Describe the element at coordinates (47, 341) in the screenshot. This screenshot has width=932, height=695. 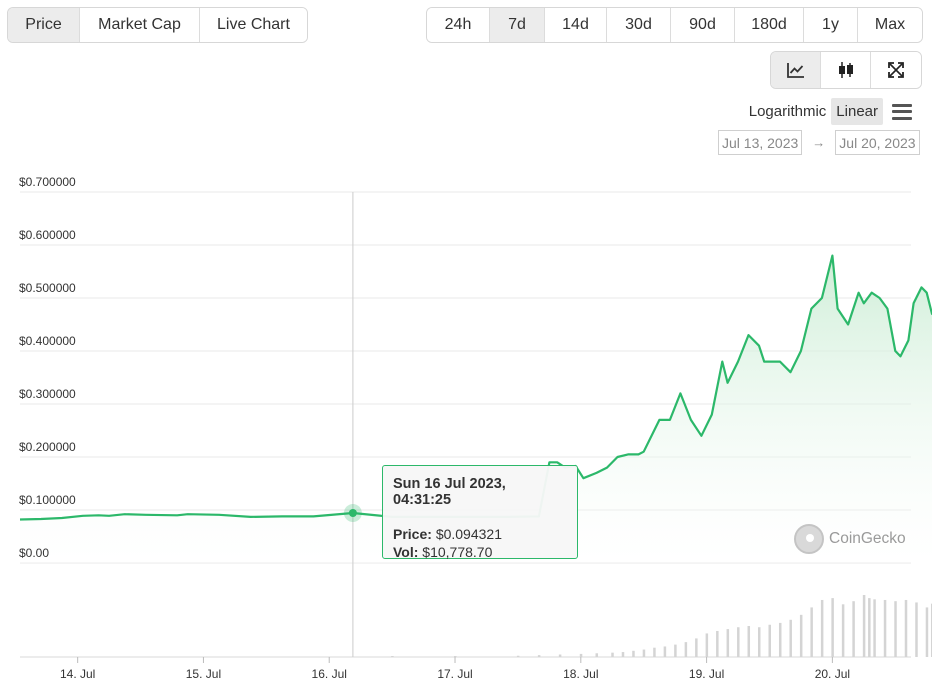
I see `y-tick-label: $0.400000` at that location.